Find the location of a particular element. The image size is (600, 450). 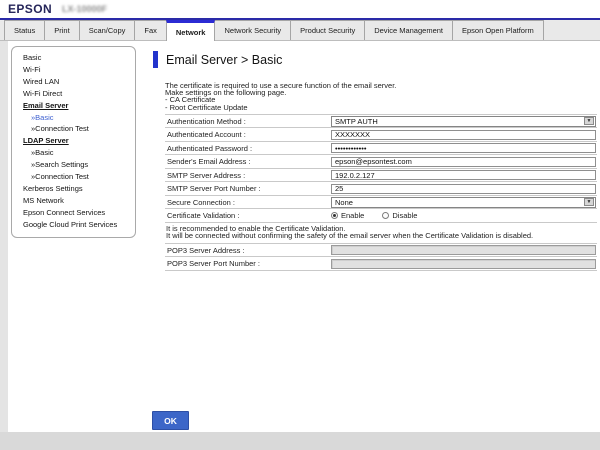

sidebar-item-search-settings: »Search Settings is located at coordinates (60, 165).